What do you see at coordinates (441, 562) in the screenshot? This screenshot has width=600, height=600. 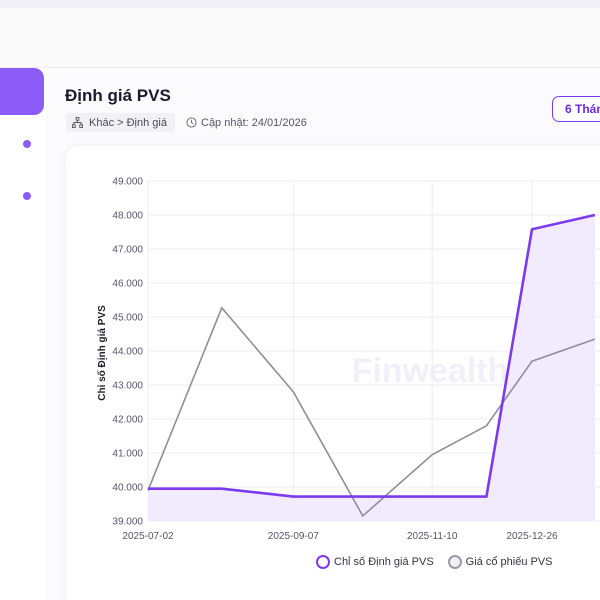 I see `chart-legend: Chỉ số Định giá PVS Giá cổ phiếu PVS` at bounding box center [441, 562].